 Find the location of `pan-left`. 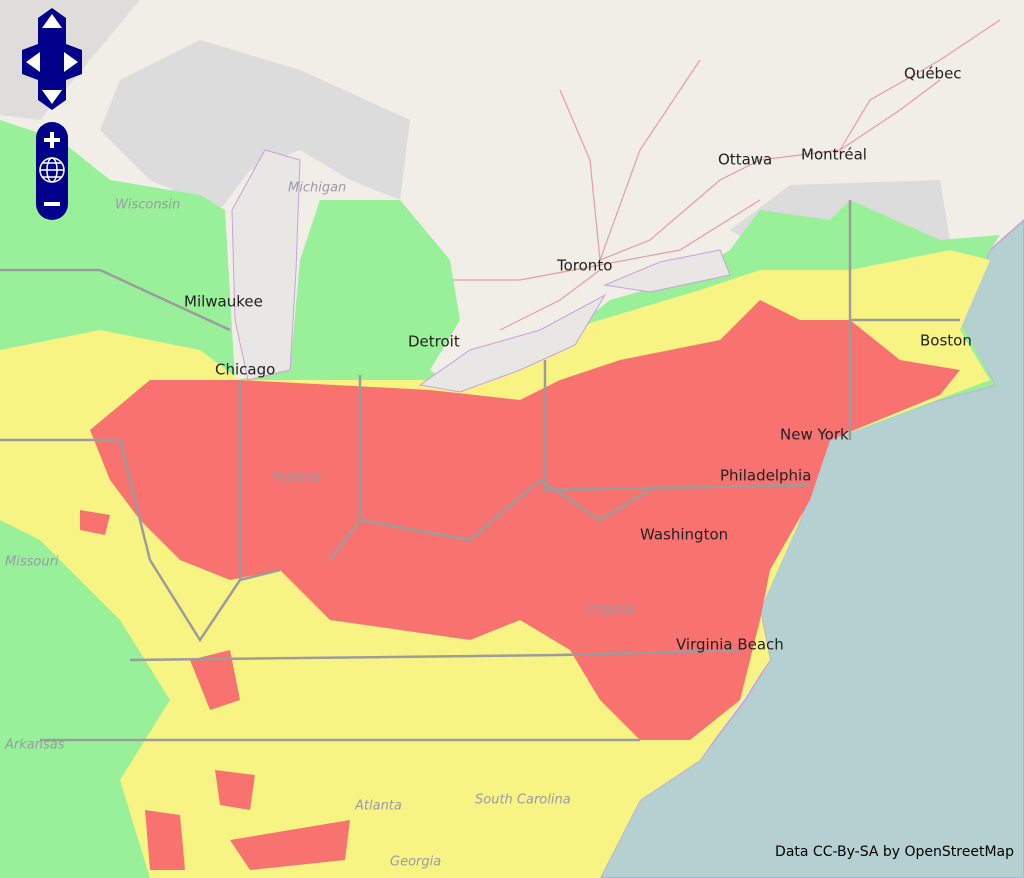

pan-left is located at coordinates (33, 62).